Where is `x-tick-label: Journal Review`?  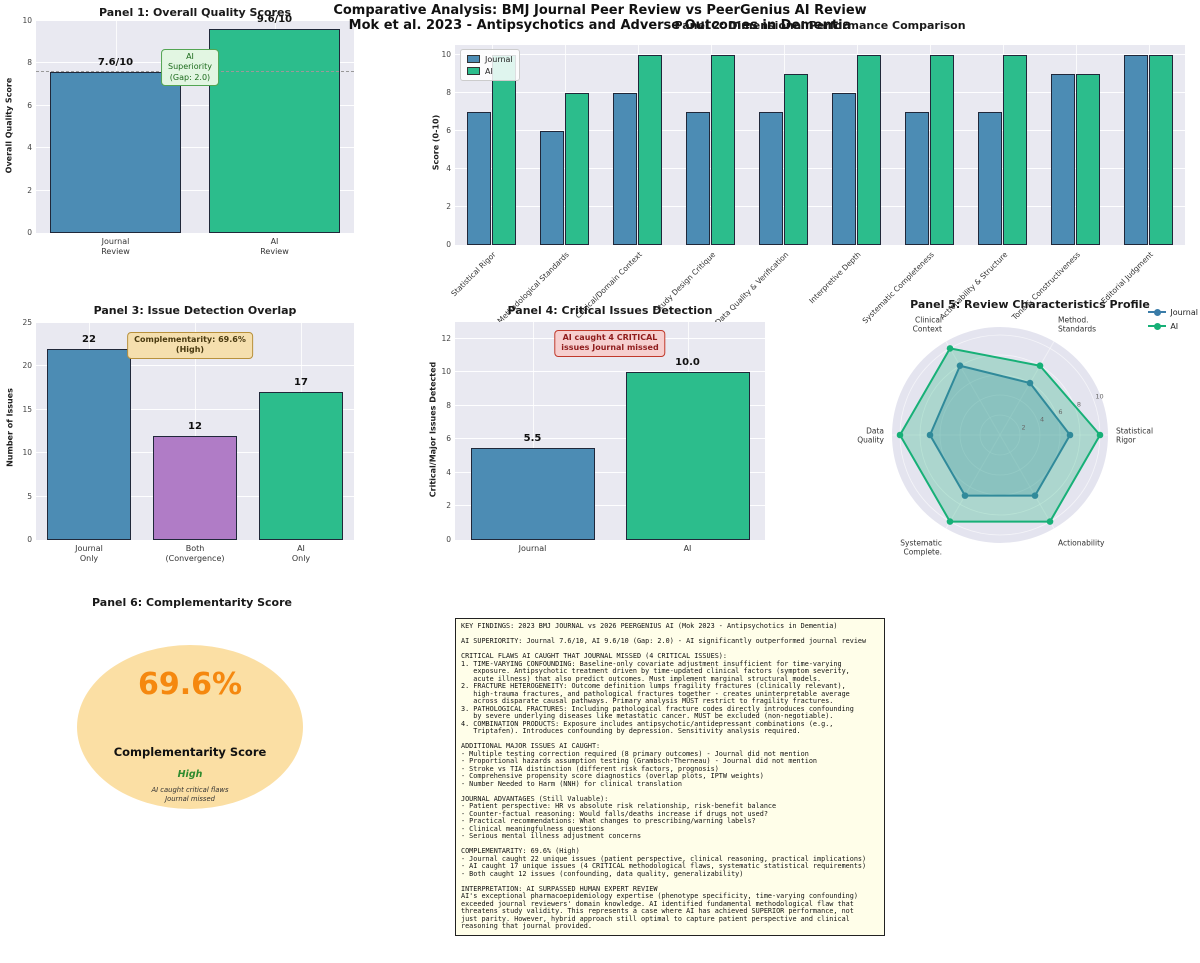 x-tick-label: Journal Review is located at coordinates (115, 246).